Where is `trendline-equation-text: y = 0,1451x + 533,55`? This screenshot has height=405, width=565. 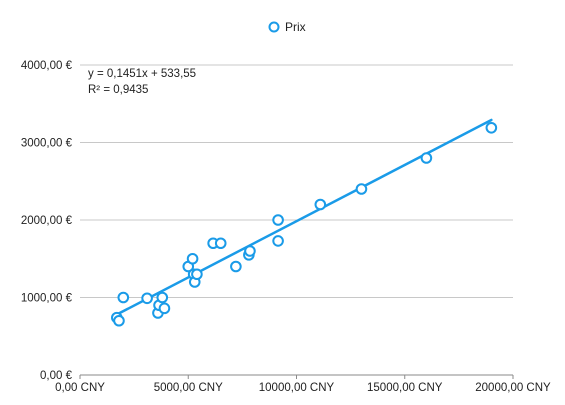
trendline-equation-text: y = 0,1451x + 533,55 is located at coordinates (142, 74).